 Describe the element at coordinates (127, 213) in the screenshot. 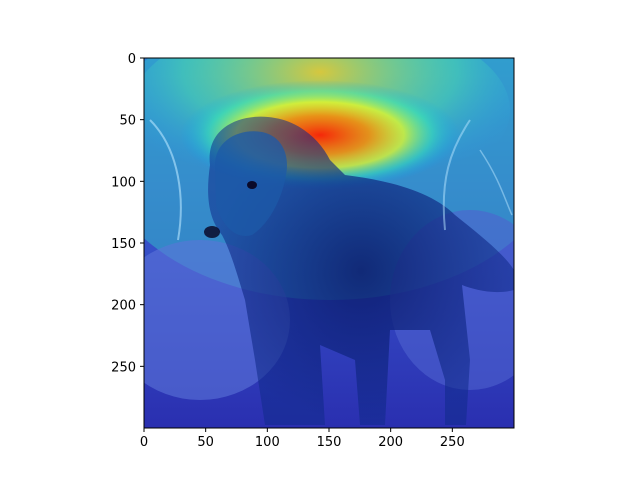

I see `y-axis: 0 50 100 150 200 250` at that location.